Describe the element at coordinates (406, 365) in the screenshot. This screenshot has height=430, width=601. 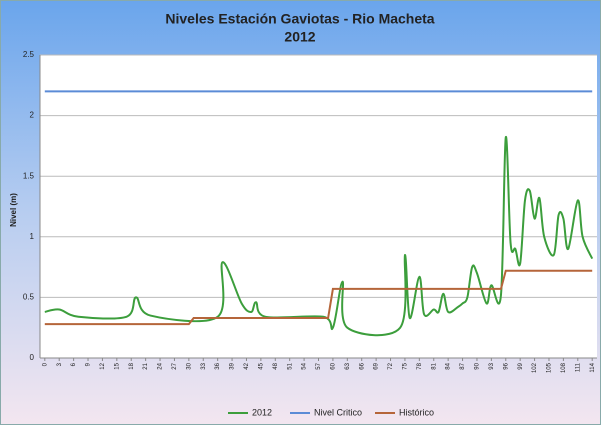
I see `x-tick-label: 75` at that location.